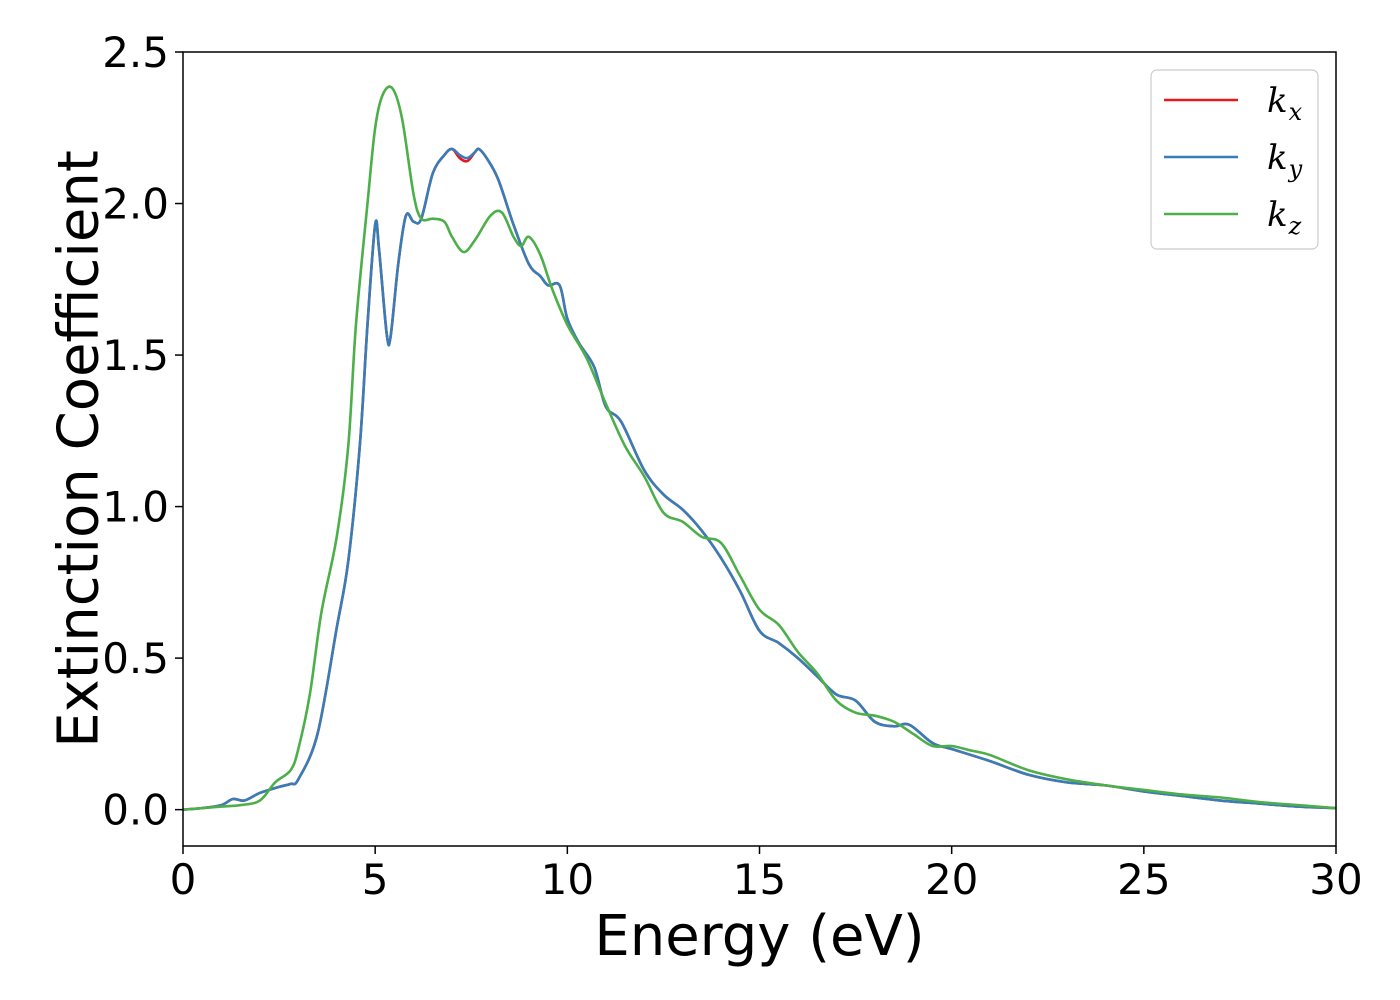 This screenshot has height=1000, width=1400. I want to click on legend-box, so click(1234, 159).